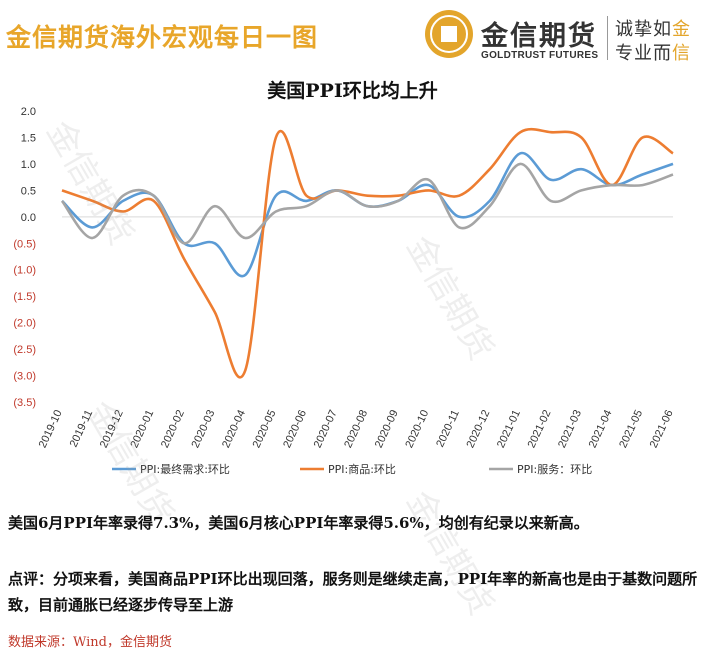 This screenshot has width=705, height=656. Describe the element at coordinates (631, 429) in the screenshot. I see `x-tick-label: 2021-05` at that location.